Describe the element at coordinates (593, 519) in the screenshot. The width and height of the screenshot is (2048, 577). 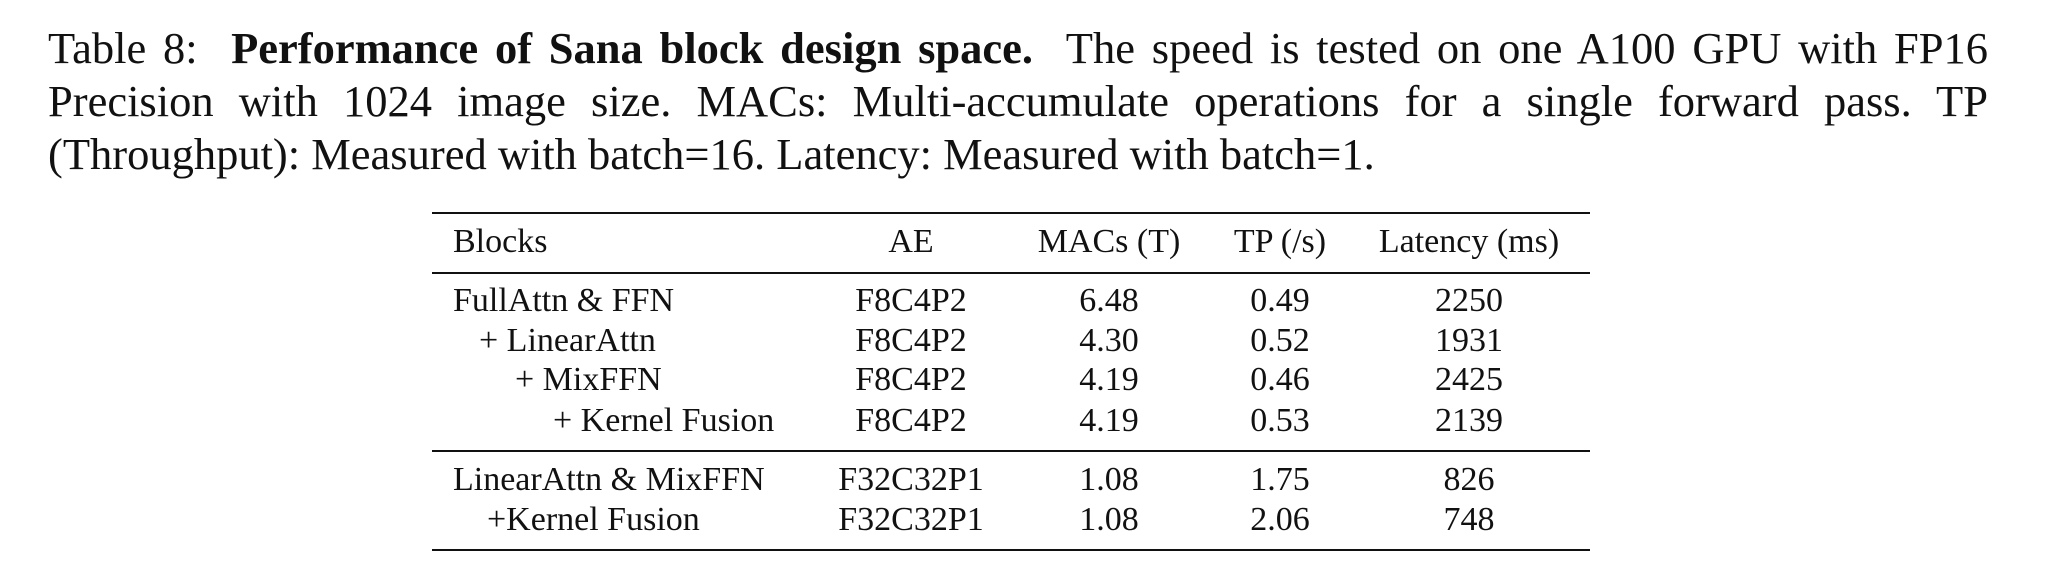
I see `block-name: +Kernel Fusion` at that location.